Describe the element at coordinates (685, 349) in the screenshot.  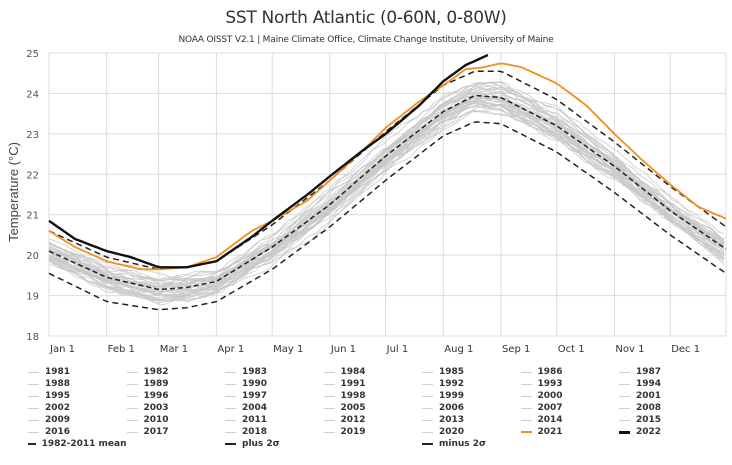
I see `x-tick-label: Dec 1` at that location.